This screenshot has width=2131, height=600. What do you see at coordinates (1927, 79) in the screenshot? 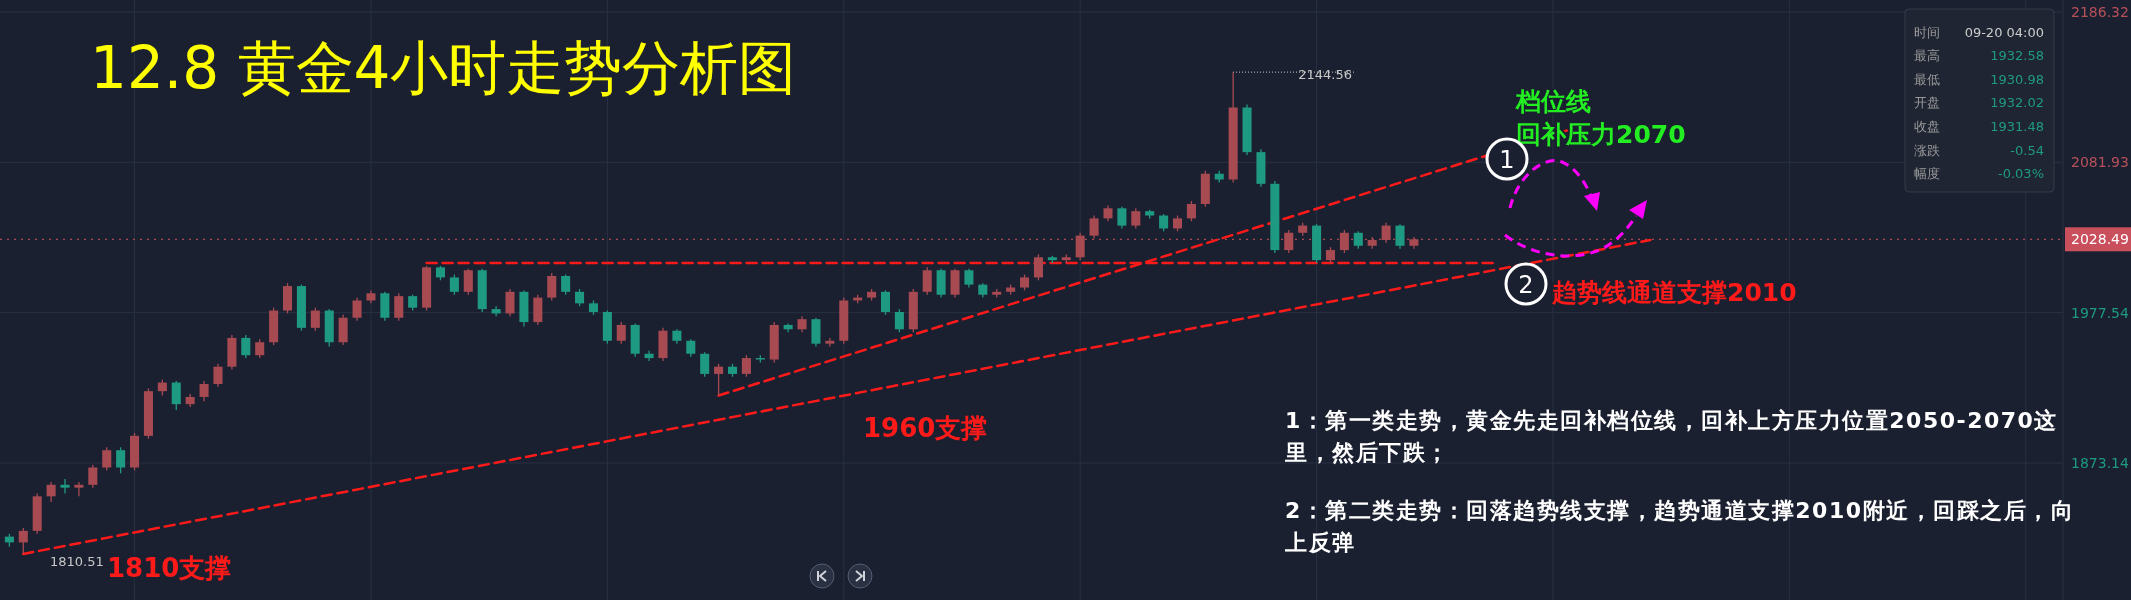
I see `annotation: 最低` at bounding box center [1927, 79].